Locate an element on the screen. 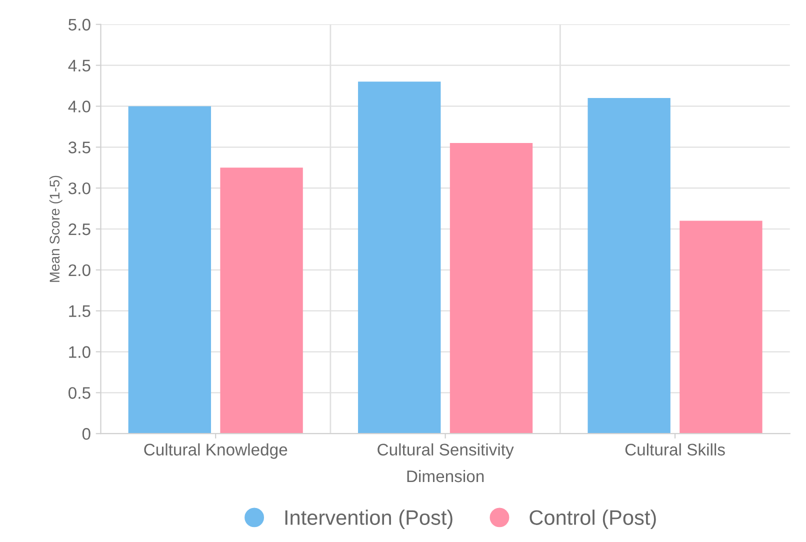  y-tick-label: 0.5 is located at coordinates (79, 393).